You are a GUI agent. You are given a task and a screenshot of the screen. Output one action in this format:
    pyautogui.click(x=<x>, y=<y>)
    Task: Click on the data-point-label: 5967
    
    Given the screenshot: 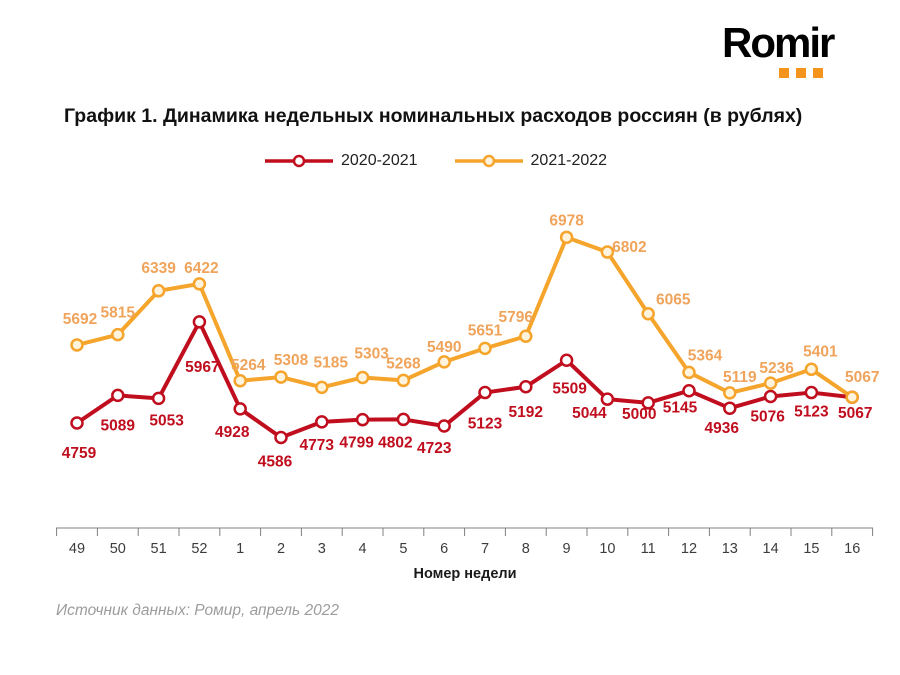 What is the action you would take?
    pyautogui.click(x=202, y=367)
    